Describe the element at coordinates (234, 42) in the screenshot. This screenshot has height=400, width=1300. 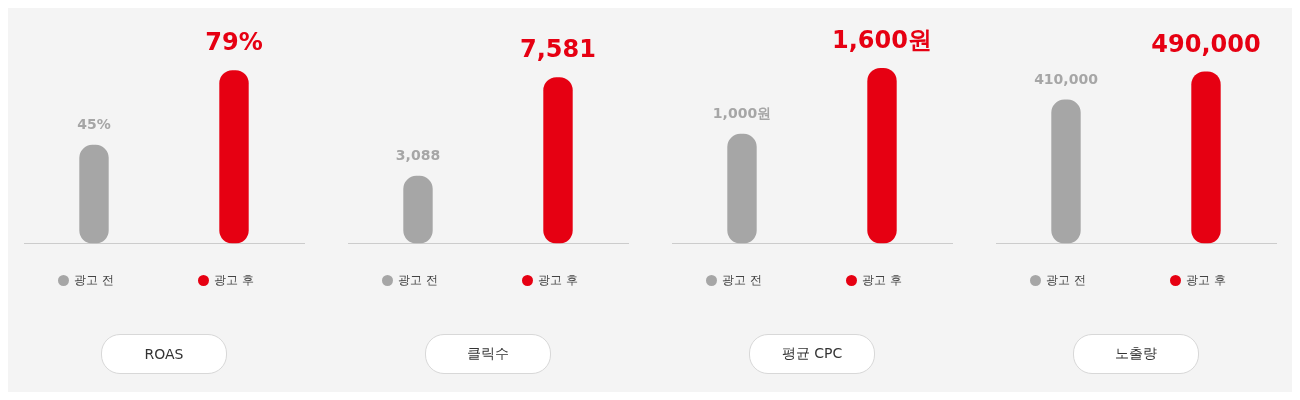
I see `data-label: 79%` at that location.